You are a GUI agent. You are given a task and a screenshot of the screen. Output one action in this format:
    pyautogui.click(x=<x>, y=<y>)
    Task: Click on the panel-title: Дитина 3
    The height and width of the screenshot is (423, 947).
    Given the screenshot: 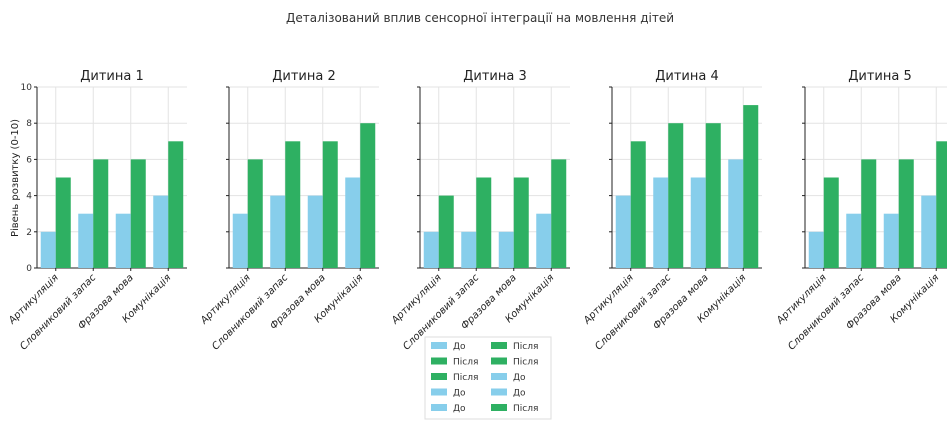 What is the action you would take?
    pyautogui.click(x=495, y=76)
    